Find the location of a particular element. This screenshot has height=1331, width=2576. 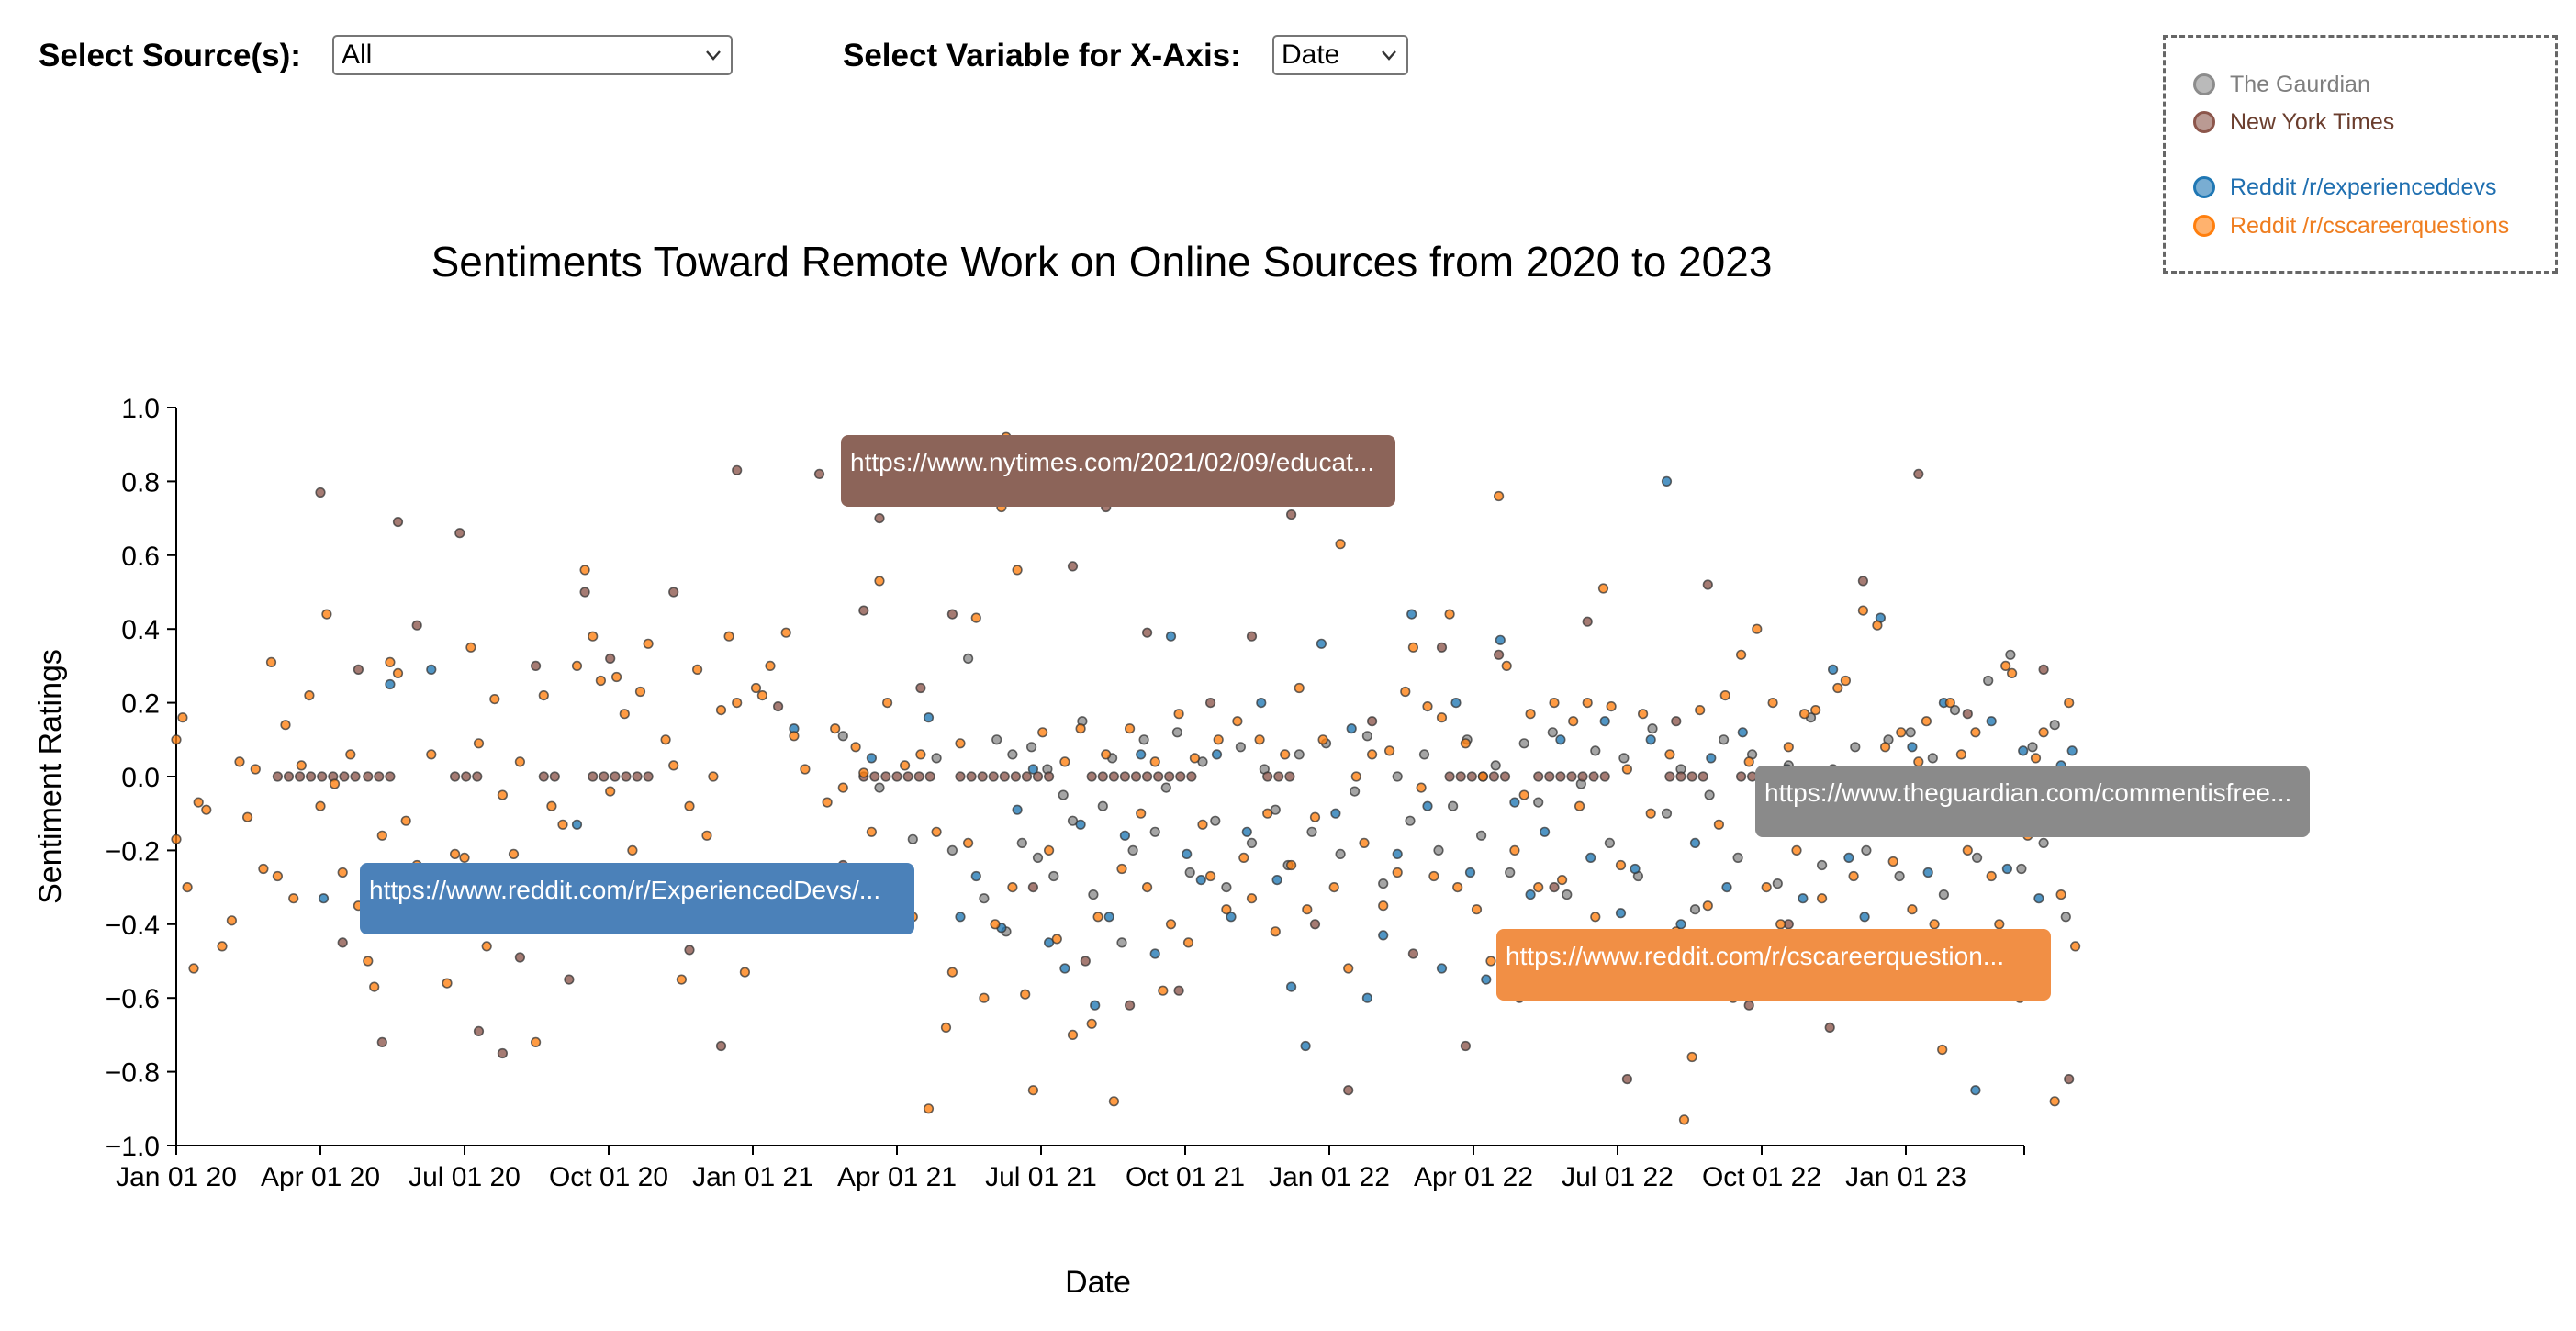

legend-item-experienceddevs: Reddit /r/experienceddevs is located at coordinates (2344, 187).